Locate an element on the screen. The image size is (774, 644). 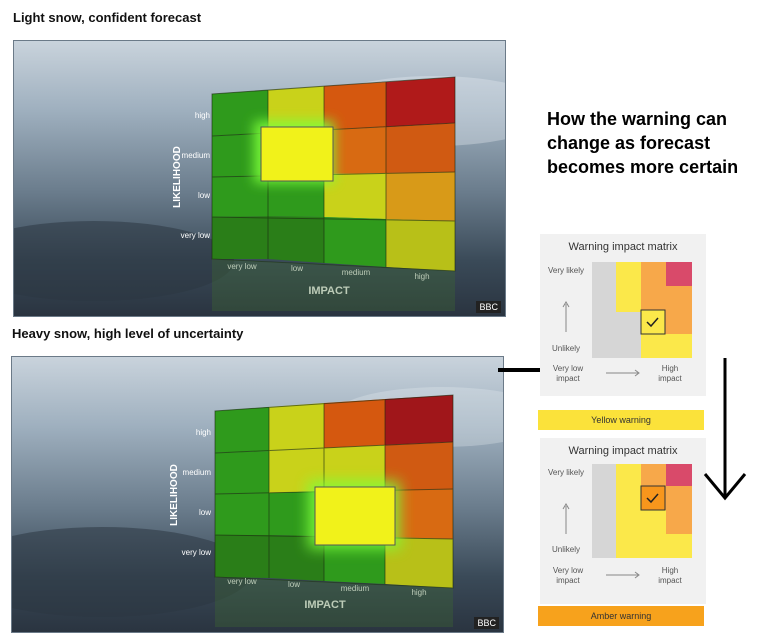
y-axis-bottom-label-2: Unlikely is located at coordinates (565, 549).